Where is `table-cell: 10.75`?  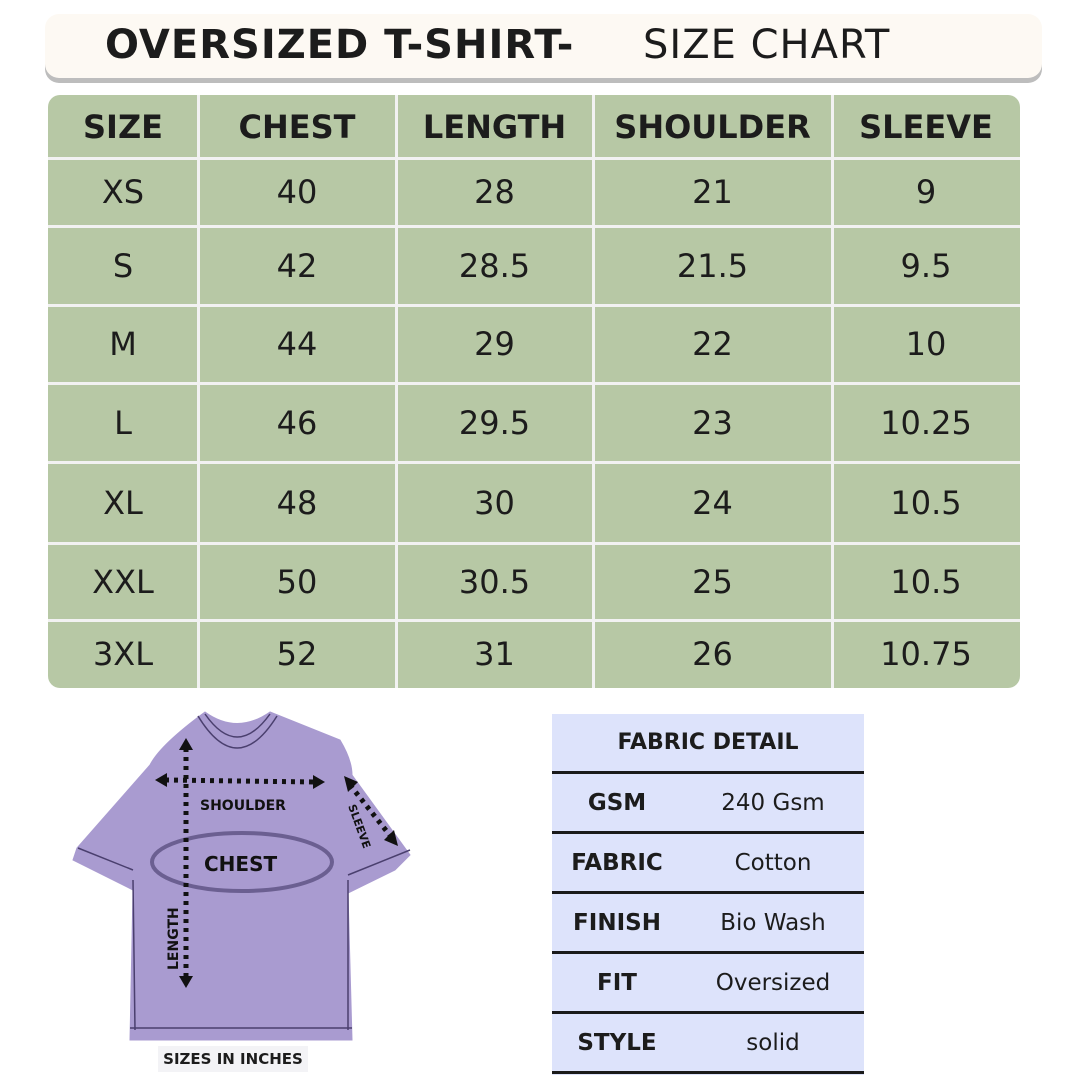
table-cell: 10.75 is located at coordinates (926, 654).